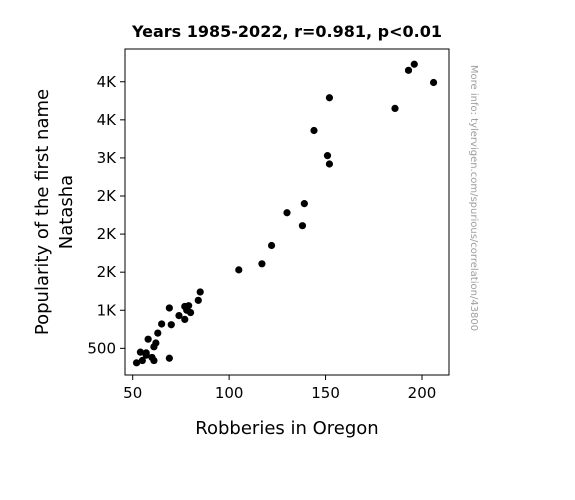  I want to click on y-axis: 500 1K 2K 2K 2K 3K 4K 4K, so click(106, 215).